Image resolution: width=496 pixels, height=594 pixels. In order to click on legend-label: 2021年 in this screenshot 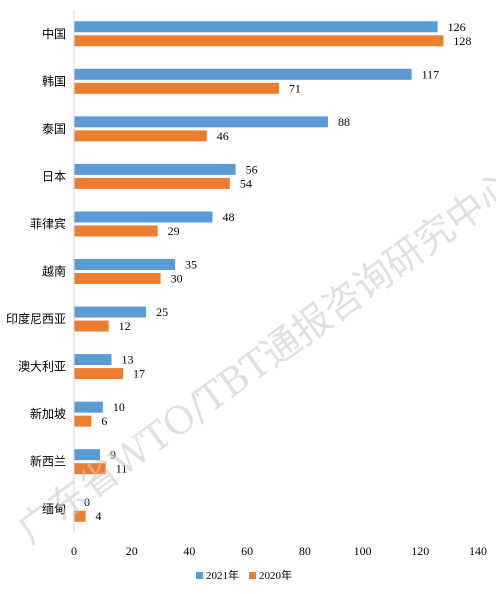, I will do `click(222, 575)`.